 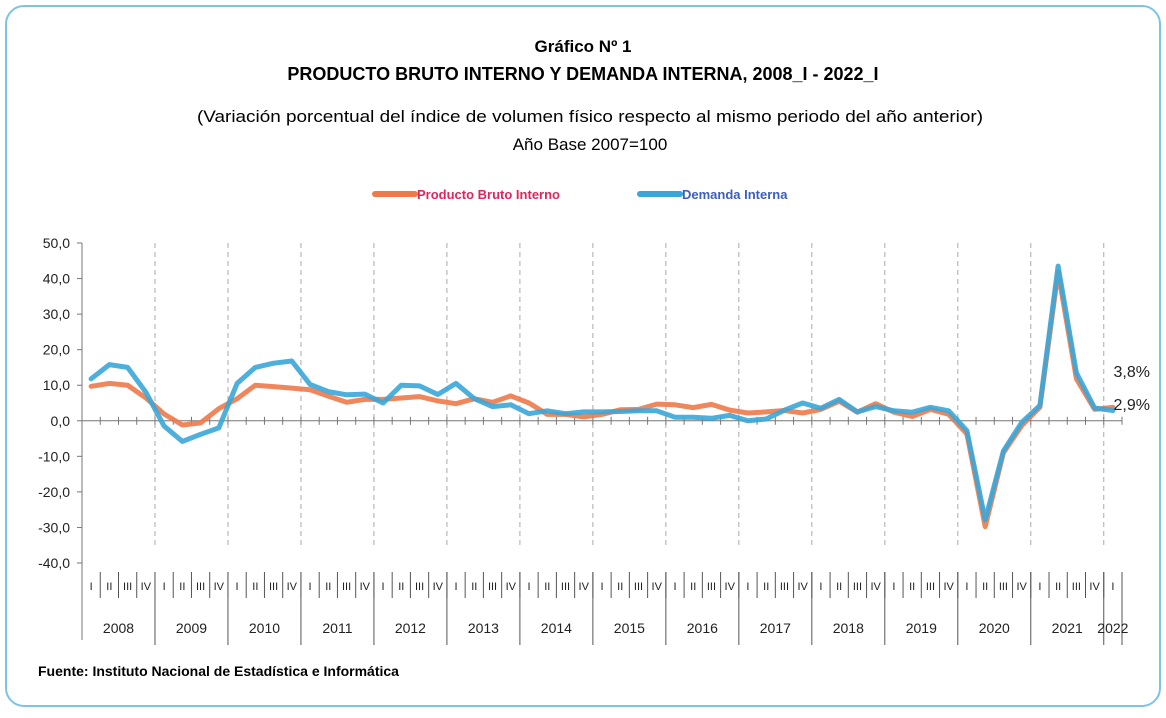 What do you see at coordinates (590, 144) in the screenshot?
I see `base-note: Año Base 2007=100` at bounding box center [590, 144].